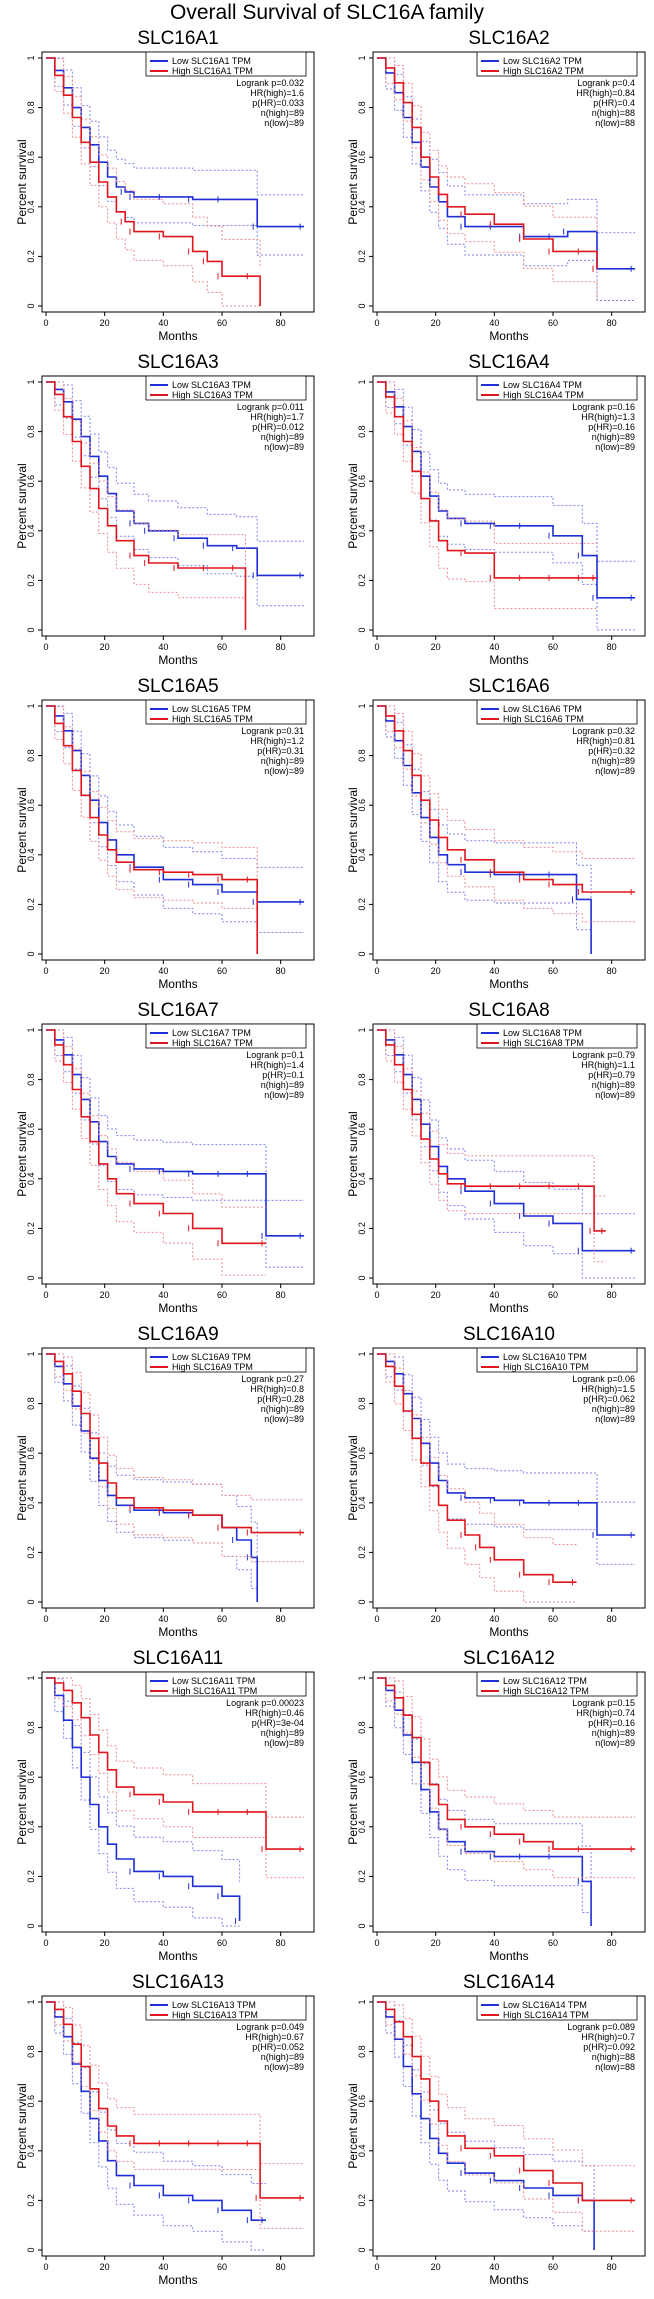 Image resolution: width=654 pixels, height=2299 pixels. I want to click on stat-line: Logrank p=0.049, so click(270, 2027).